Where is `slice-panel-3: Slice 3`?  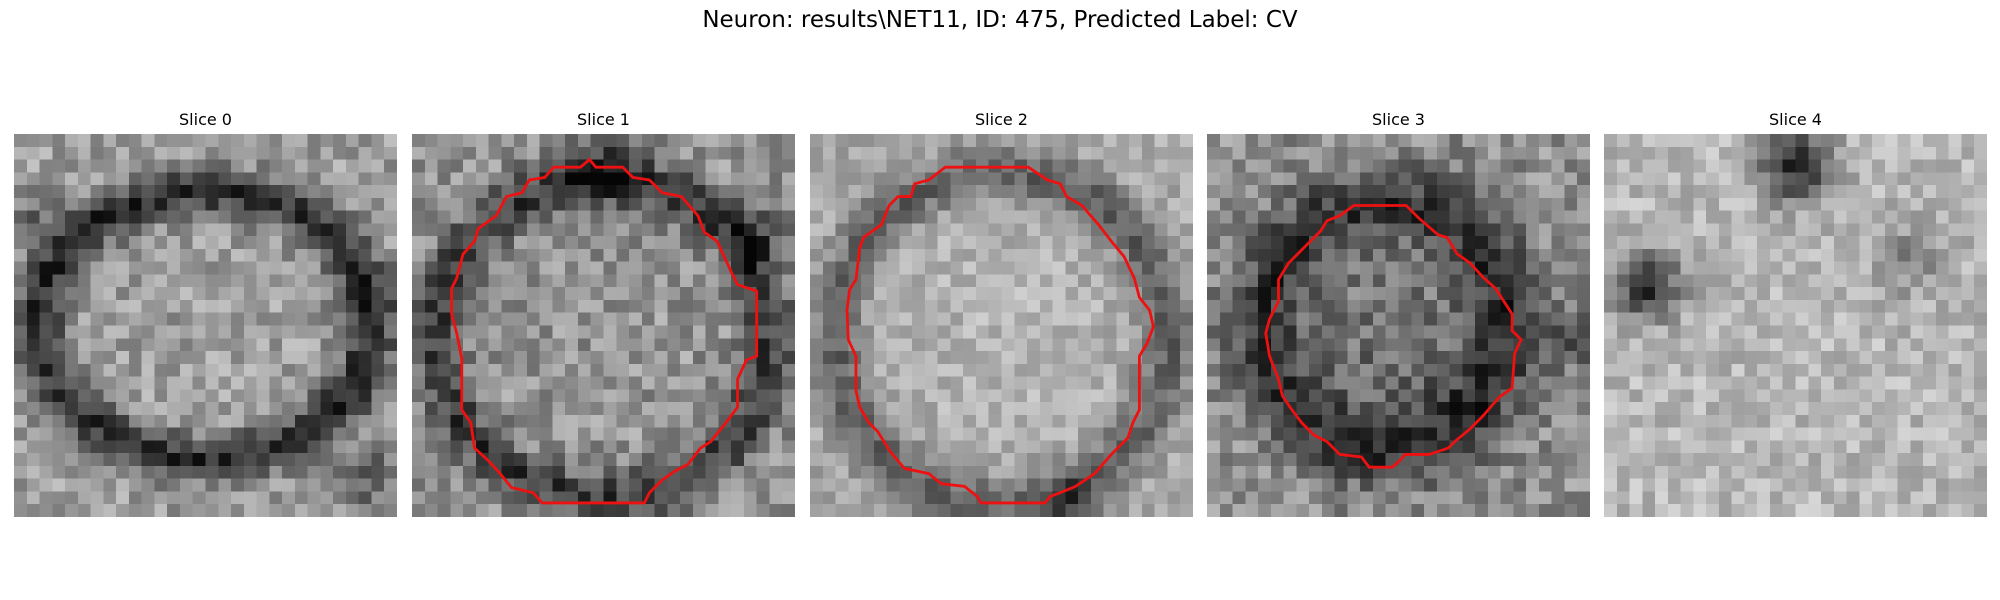
slice-panel-3: Slice 3 is located at coordinates (1398, 315).